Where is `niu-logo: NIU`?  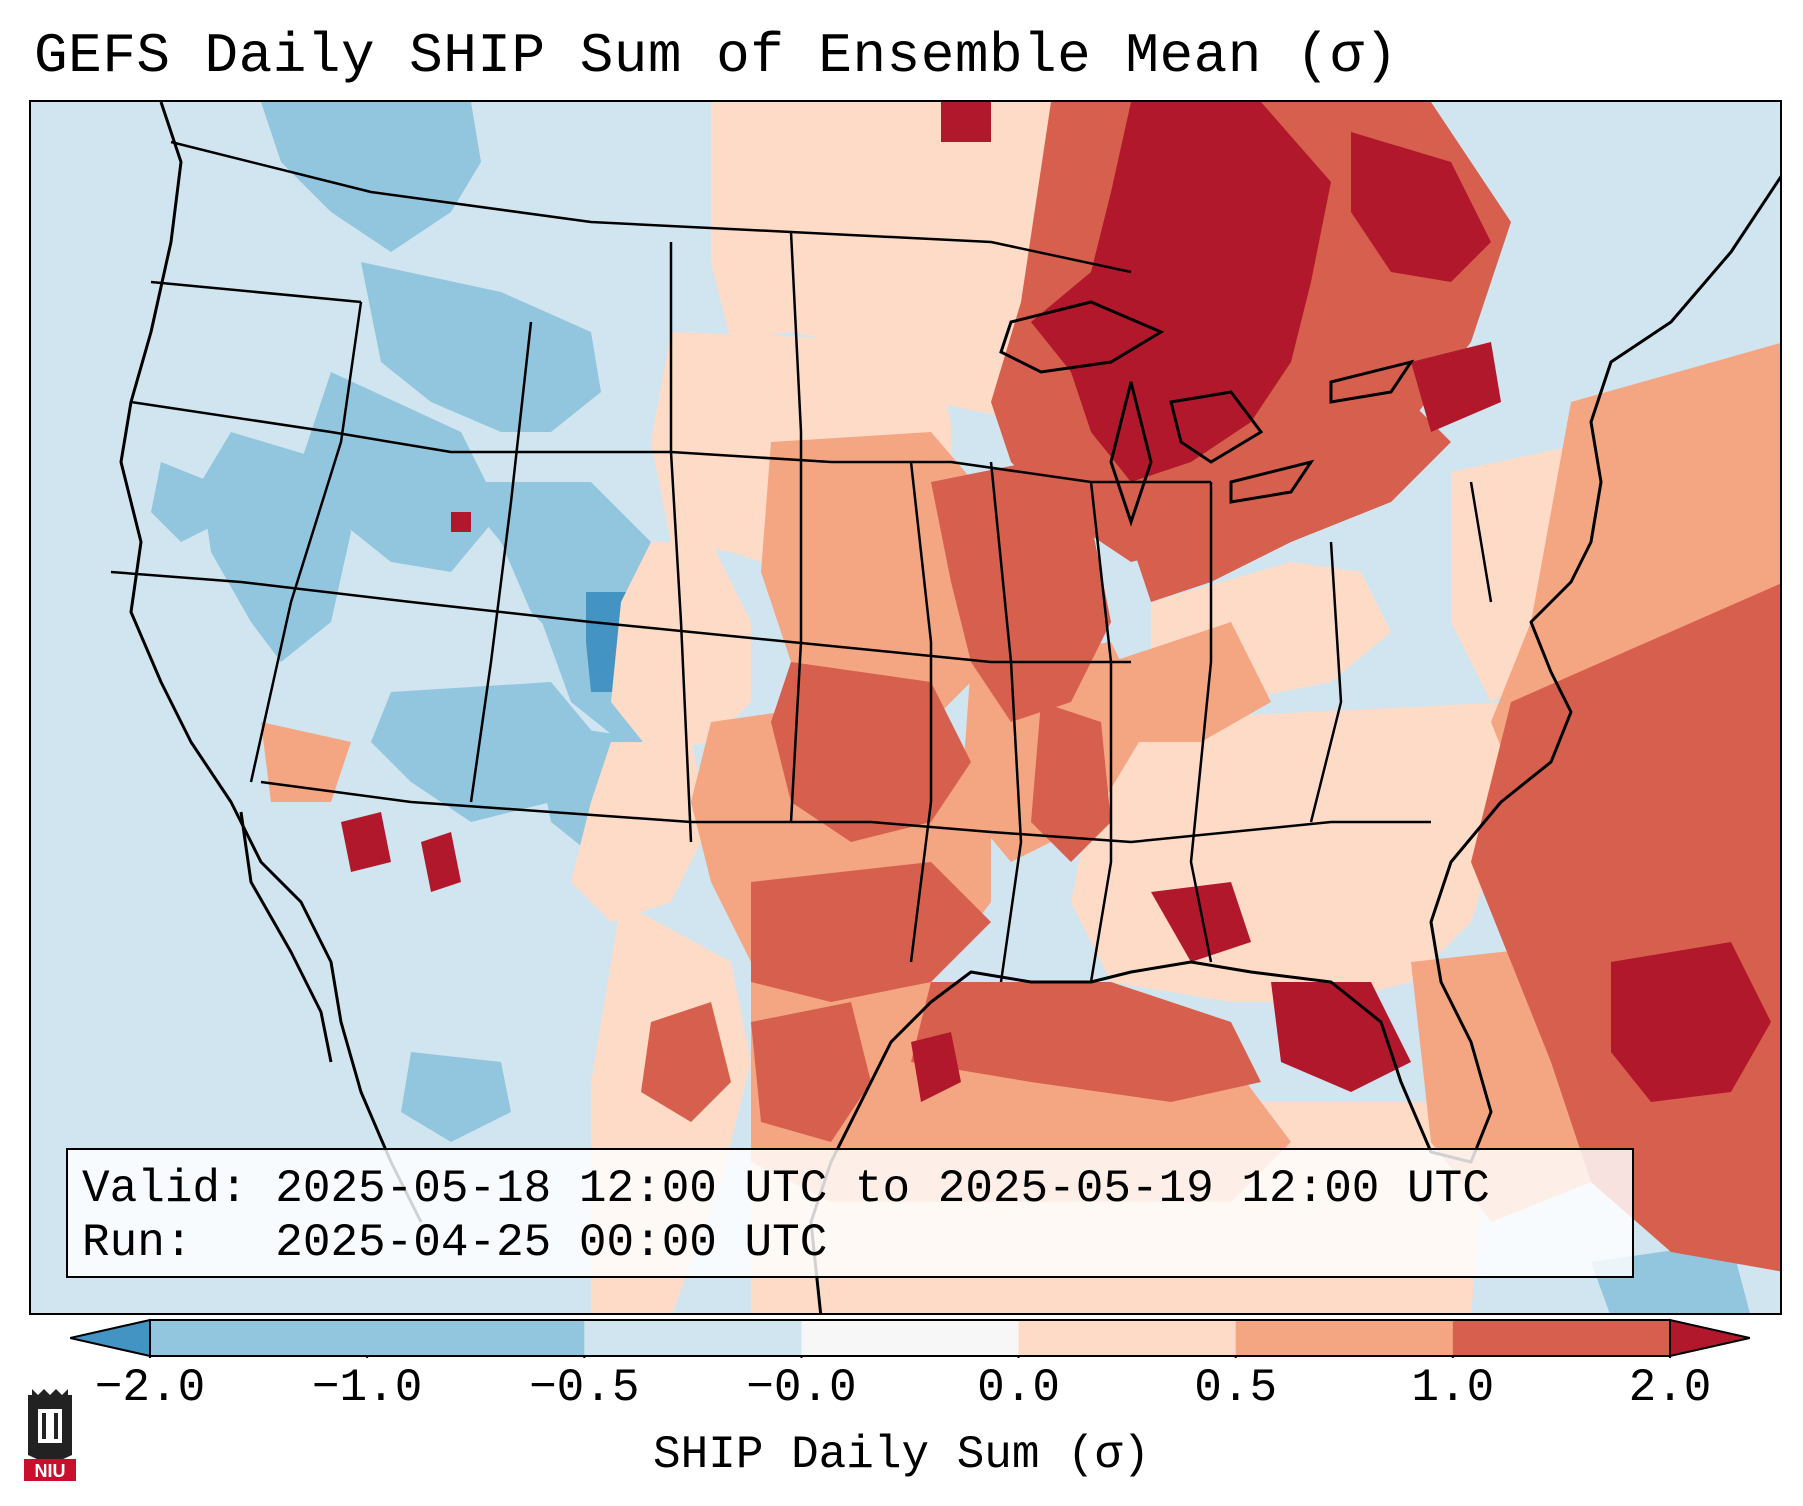 niu-logo: NIU is located at coordinates (50, 1435).